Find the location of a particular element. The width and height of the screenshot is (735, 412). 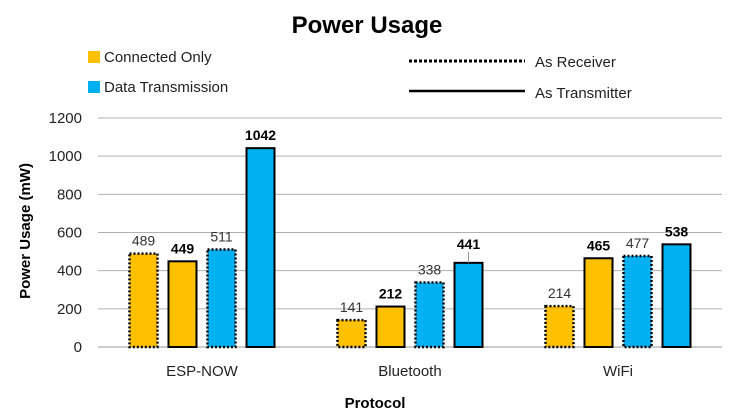

x-axis-ticks: ESP-NOW Bluetooth WiFi is located at coordinates (399, 371).